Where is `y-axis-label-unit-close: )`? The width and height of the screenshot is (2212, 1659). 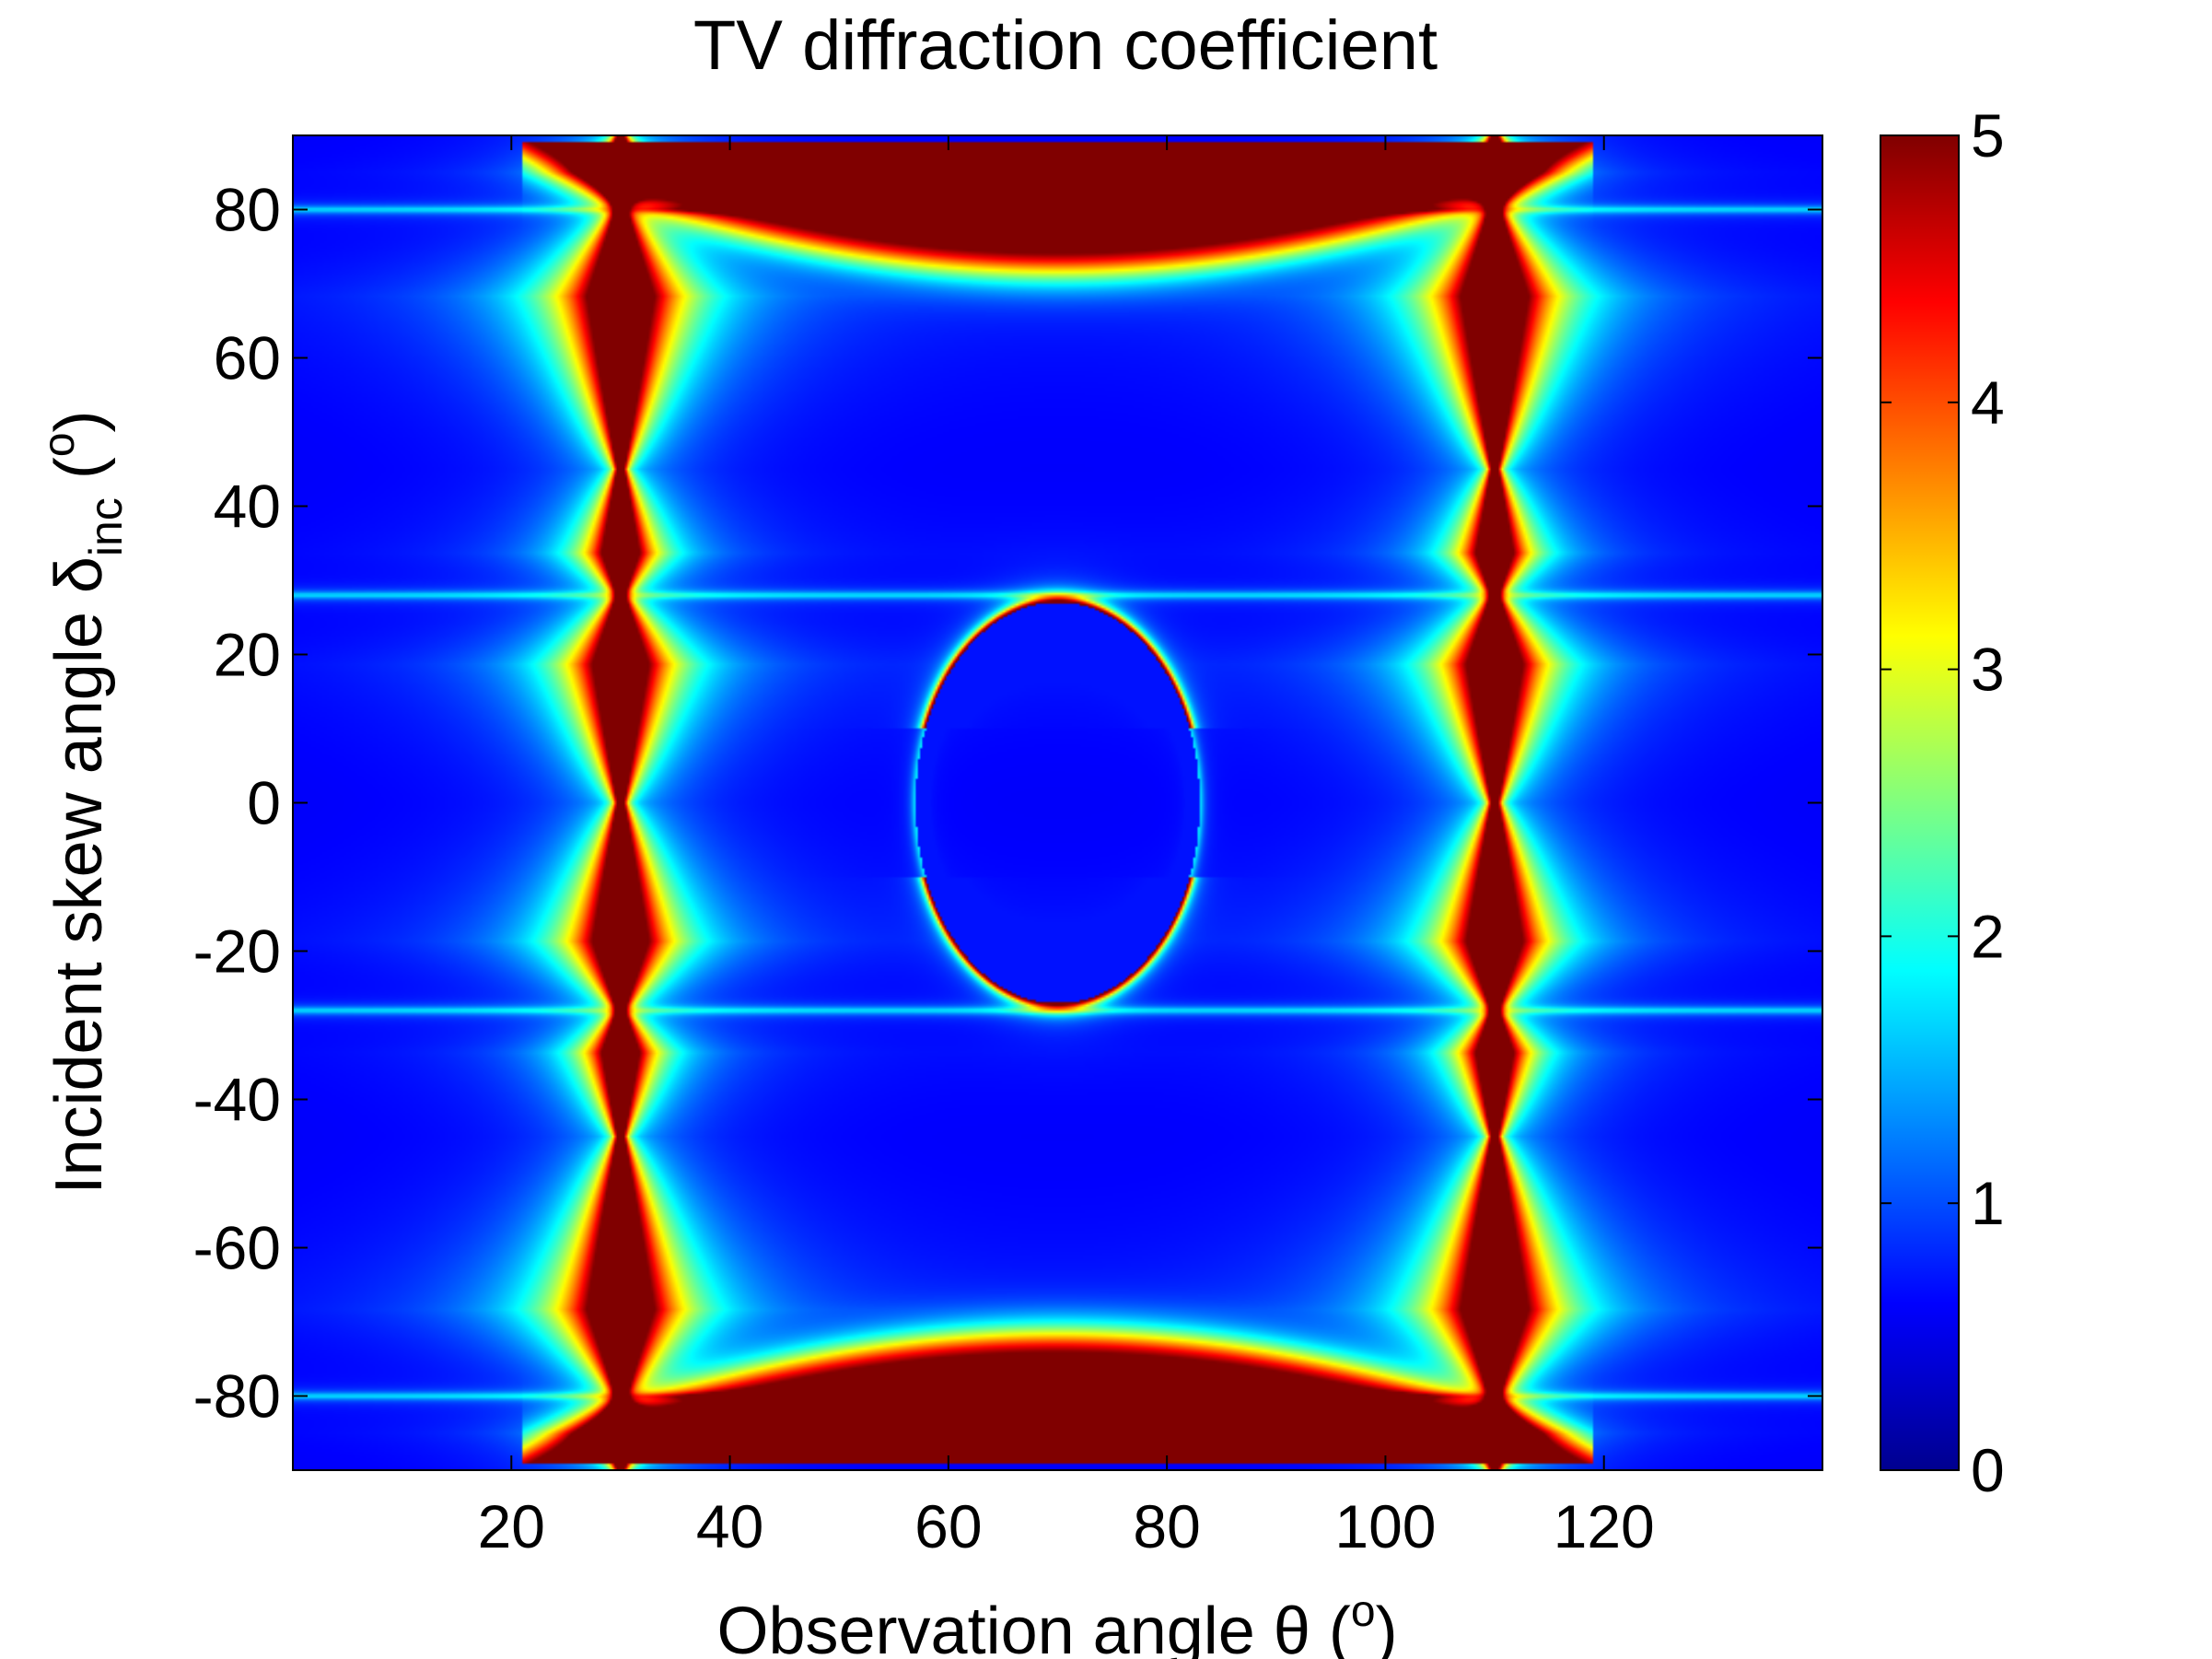 y-axis-label-unit-close: ) is located at coordinates (79, 421).